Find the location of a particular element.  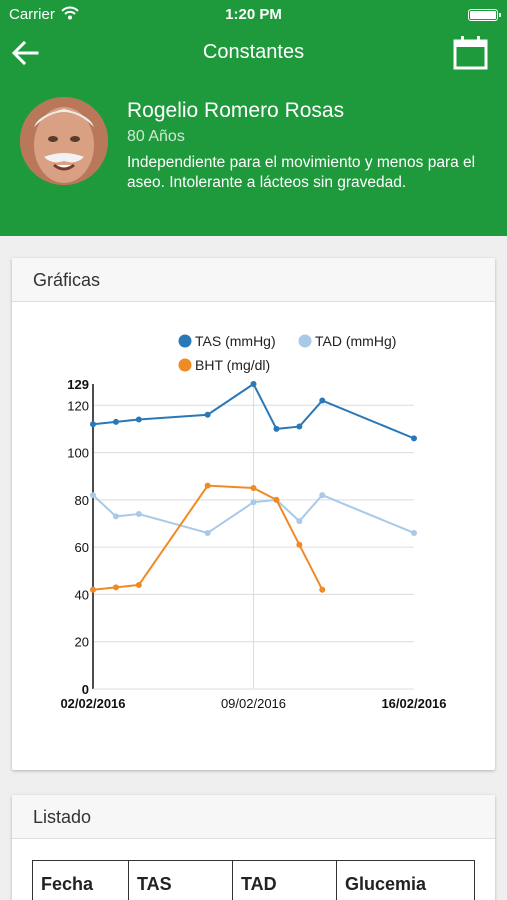

carrier-label: Carrier is located at coordinates (32, 14).